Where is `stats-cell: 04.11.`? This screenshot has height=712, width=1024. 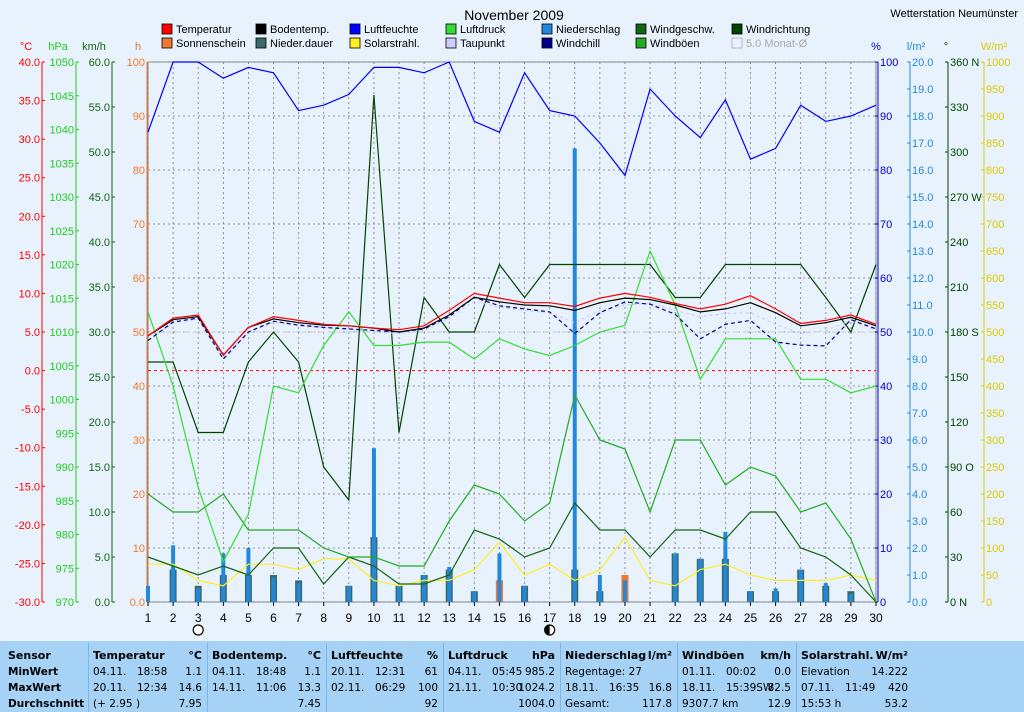
stats-cell: 04.11. is located at coordinates (229, 672).